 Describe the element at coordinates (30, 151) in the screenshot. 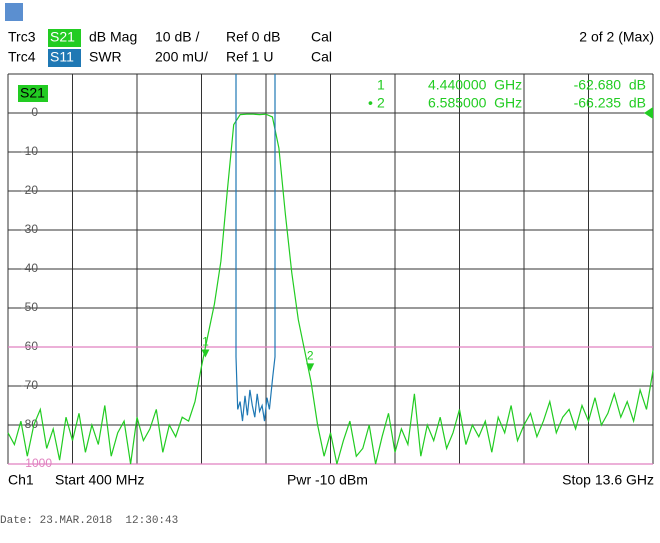

I see `y-tick-label: -10` at that location.